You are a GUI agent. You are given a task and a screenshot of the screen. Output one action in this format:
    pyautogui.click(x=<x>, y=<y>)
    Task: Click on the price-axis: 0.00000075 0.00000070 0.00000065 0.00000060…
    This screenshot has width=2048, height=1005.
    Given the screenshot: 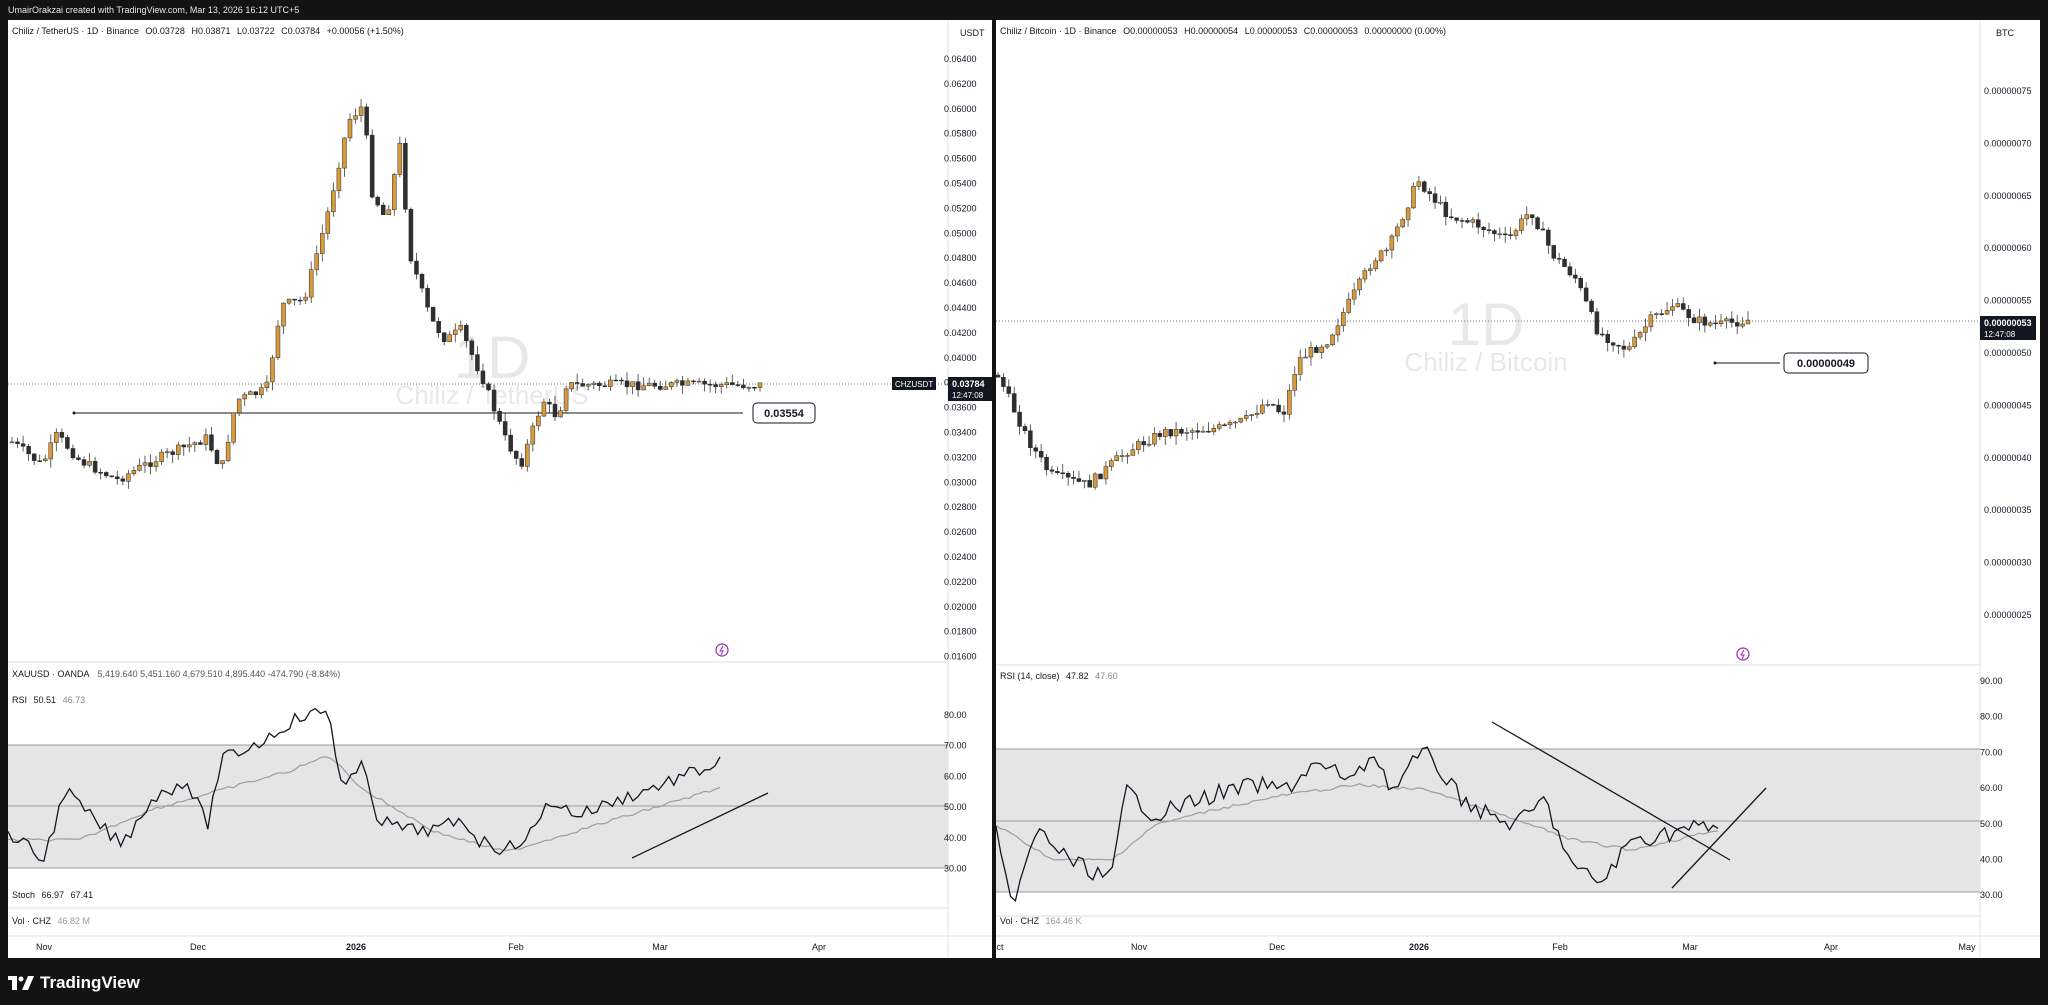 What is the action you would take?
    pyautogui.click(x=2008, y=353)
    